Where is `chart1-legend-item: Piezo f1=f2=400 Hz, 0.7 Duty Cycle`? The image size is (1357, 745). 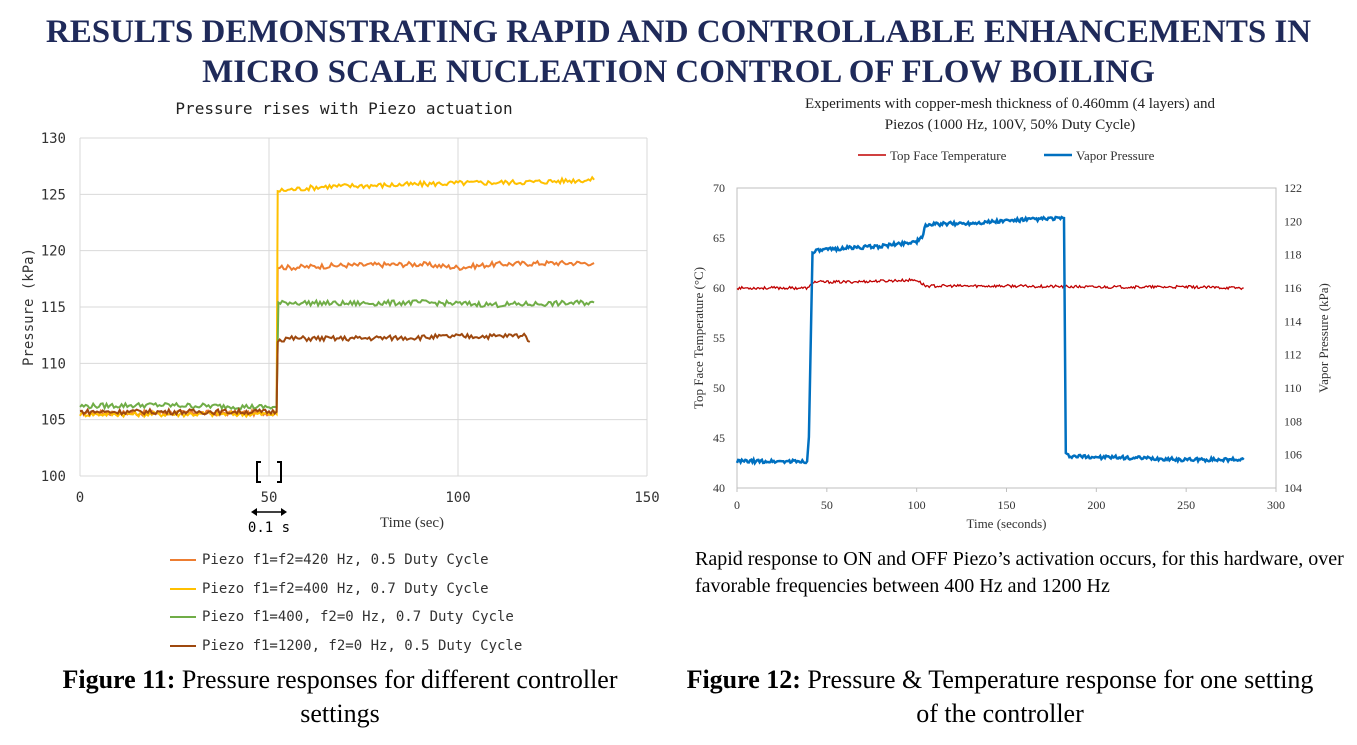
chart1-legend-item: Piezo f1=f2=400 Hz, 0.7 Duty Cycle is located at coordinates (346, 589).